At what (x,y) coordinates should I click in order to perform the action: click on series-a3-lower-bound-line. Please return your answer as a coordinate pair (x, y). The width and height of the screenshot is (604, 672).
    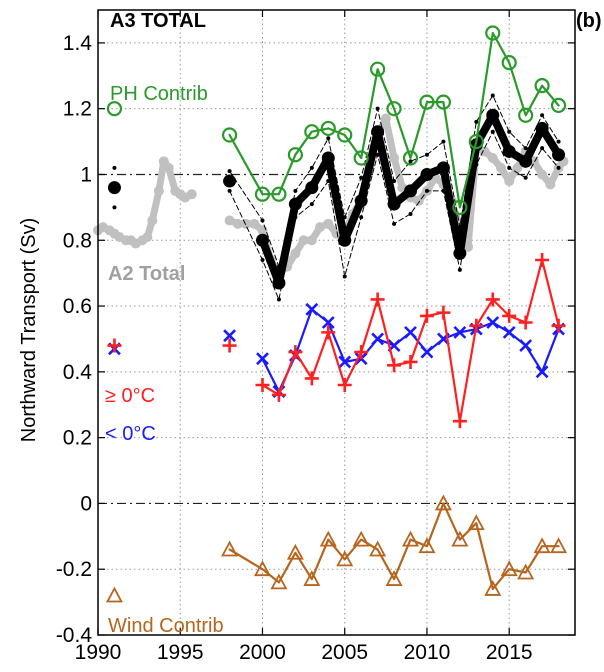
    Looking at the image, I should click on (394, 215).